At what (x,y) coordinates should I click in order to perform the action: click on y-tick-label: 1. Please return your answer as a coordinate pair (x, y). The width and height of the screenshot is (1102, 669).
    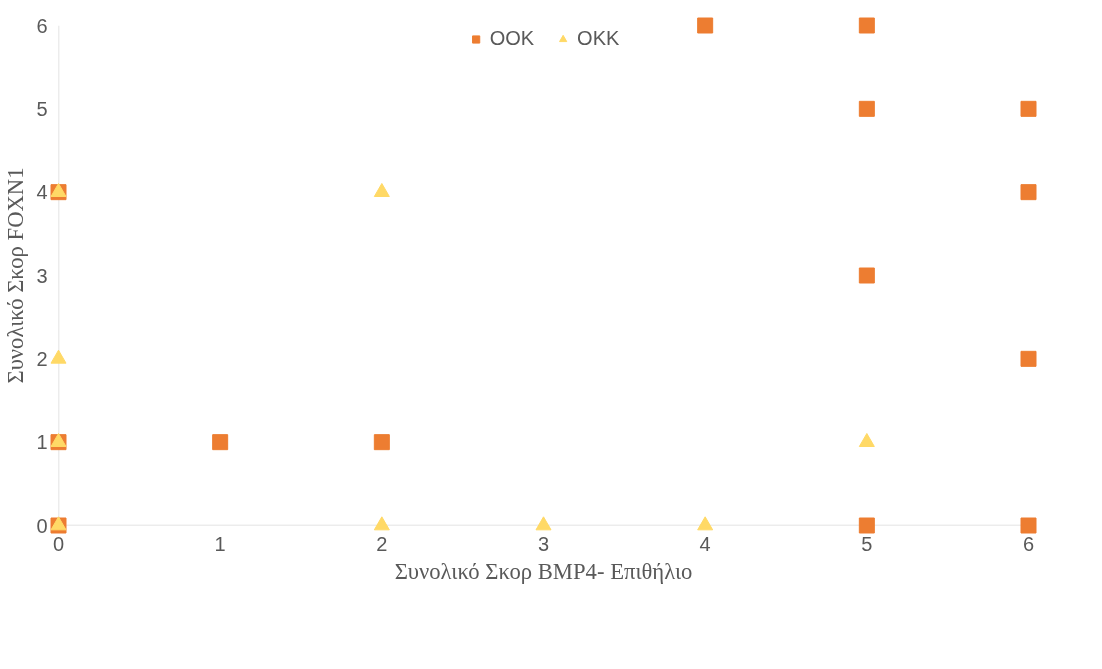
    Looking at the image, I should click on (42, 442).